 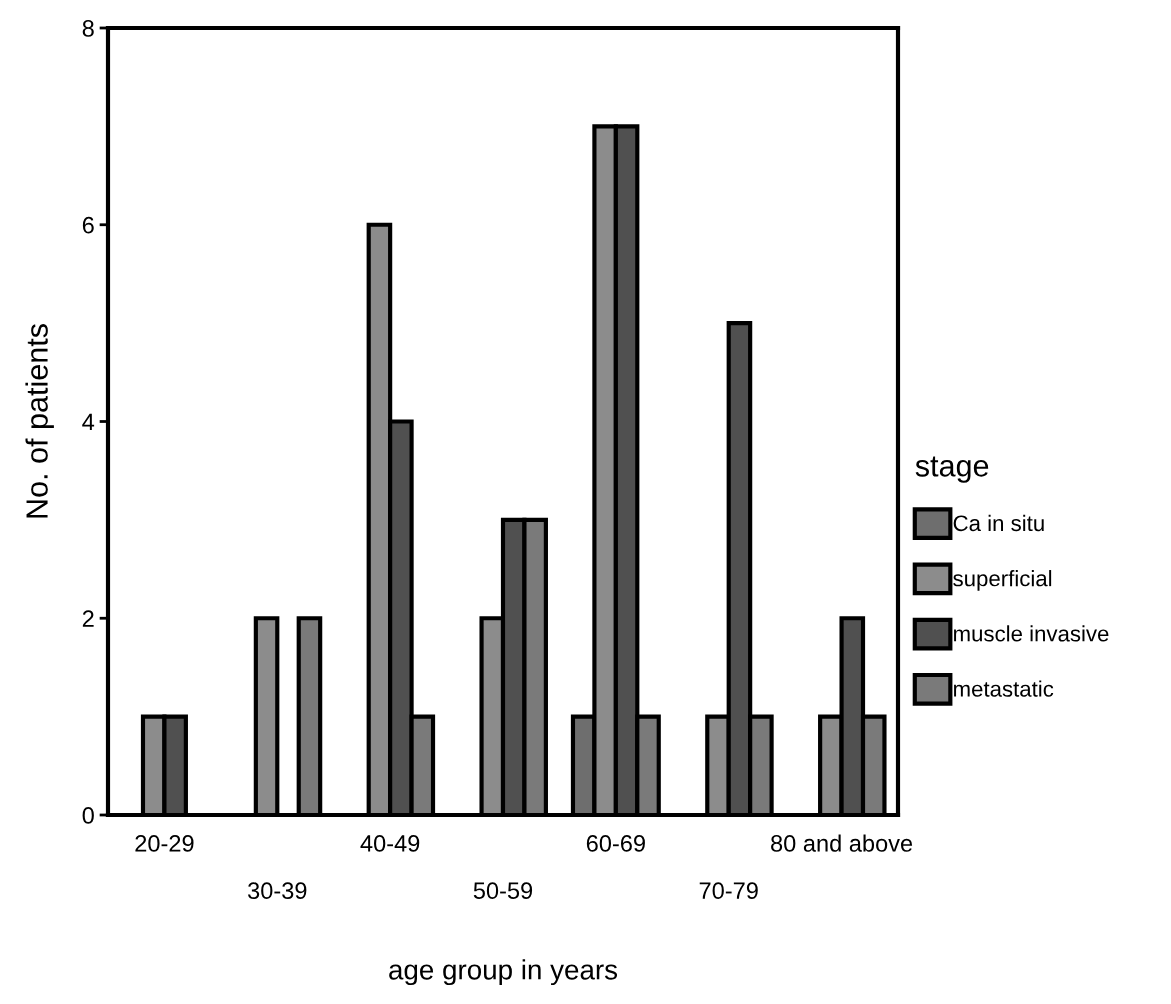 What do you see at coordinates (503, 891) in the screenshot?
I see `x-tick-label: 50-59` at bounding box center [503, 891].